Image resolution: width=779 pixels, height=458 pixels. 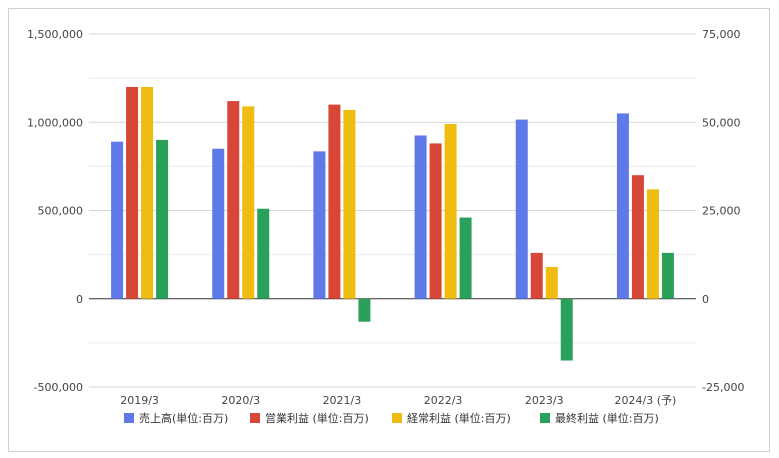 What do you see at coordinates (721, 122) in the screenshot?
I see `right-axis-tick-label: 50,000` at bounding box center [721, 122].